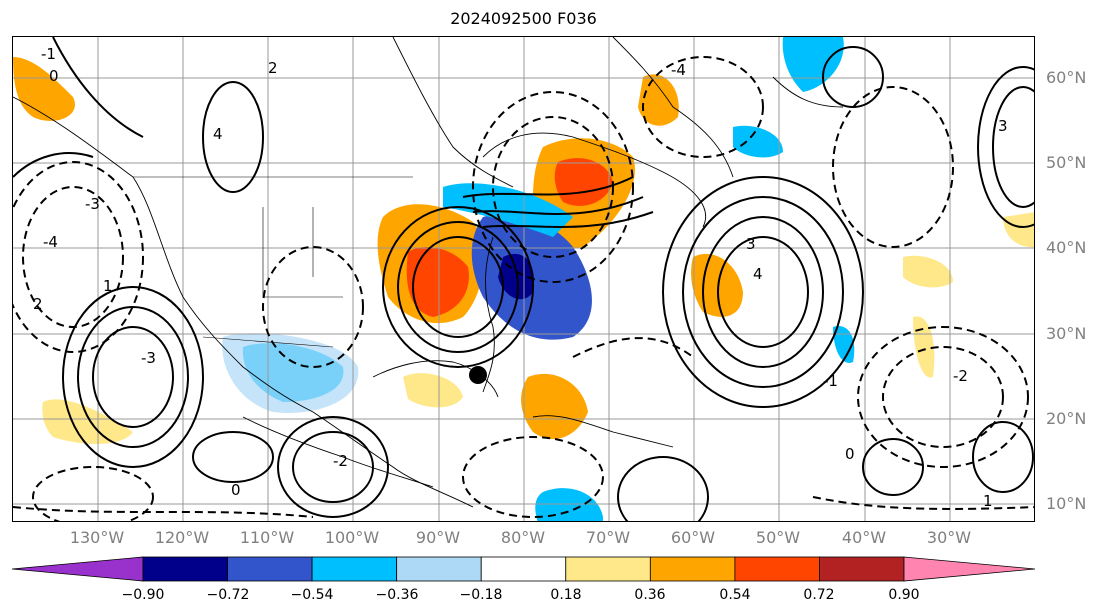 This screenshot has height=615, width=1105. Describe the element at coordinates (182, 537) in the screenshot. I see `lon-label-120w: 120°W` at that location.